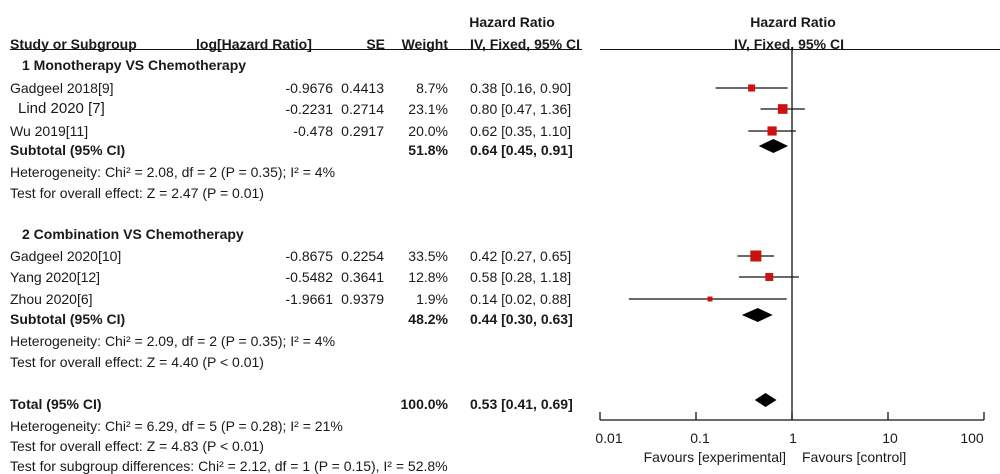 This screenshot has width=1000, height=474. What do you see at coordinates (362, 131) in the screenshot?
I see `study-se: 0.2917` at bounding box center [362, 131].